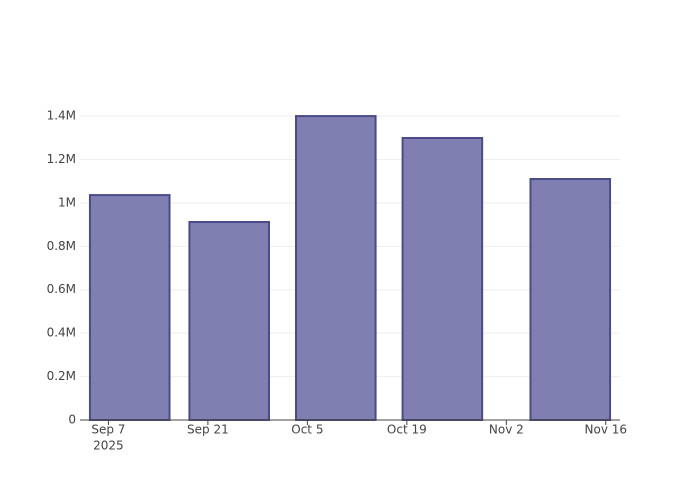  I want to click on x-tick-label: Oct 5, so click(307, 430).